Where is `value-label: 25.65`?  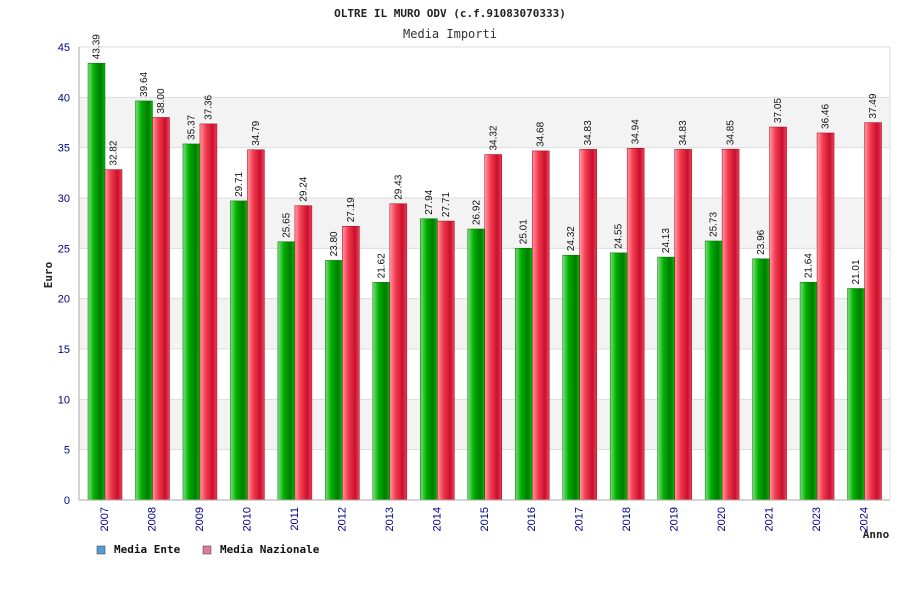
value-label: 25.65 is located at coordinates (286, 224).